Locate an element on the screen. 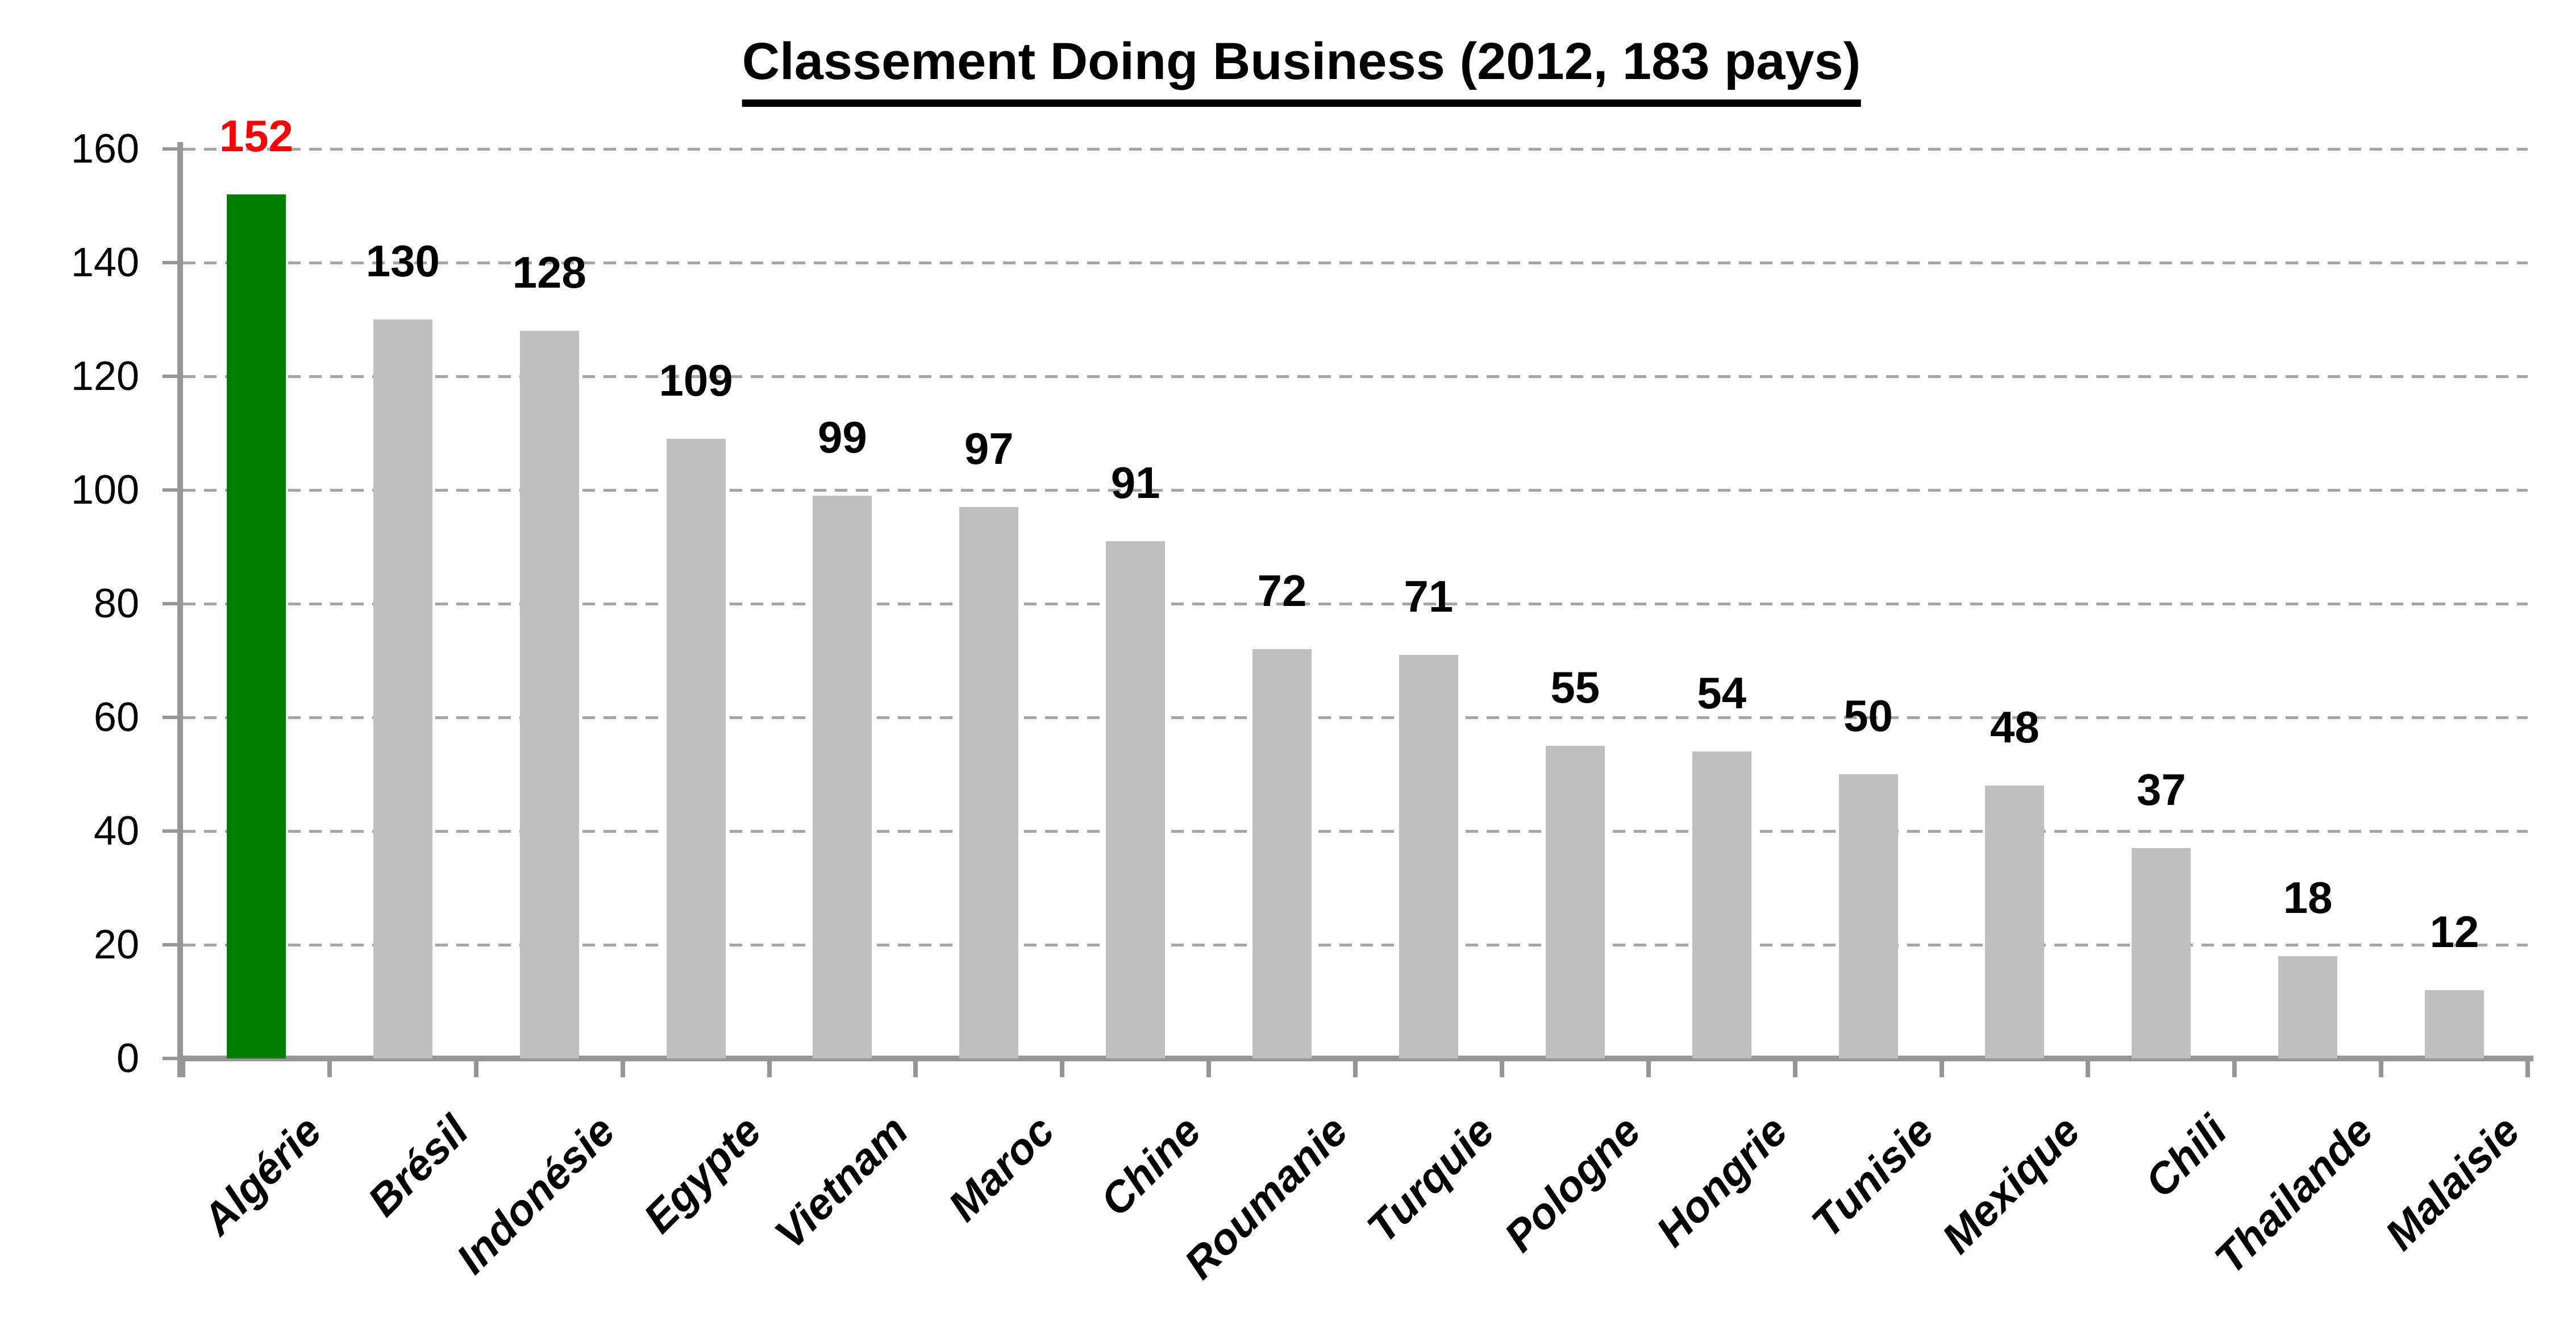 Image resolution: width=2576 pixels, height=1337 pixels. y-tick-label: 140 is located at coordinates (104, 262).